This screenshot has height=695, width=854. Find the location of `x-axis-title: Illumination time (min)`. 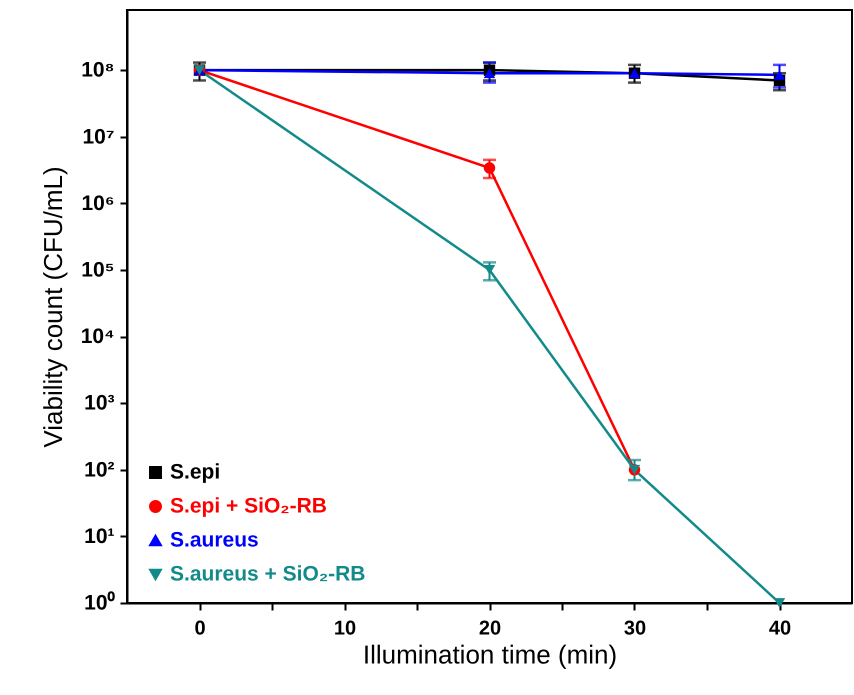

x-axis-title: Illumination time (min) is located at coordinates (490, 655).